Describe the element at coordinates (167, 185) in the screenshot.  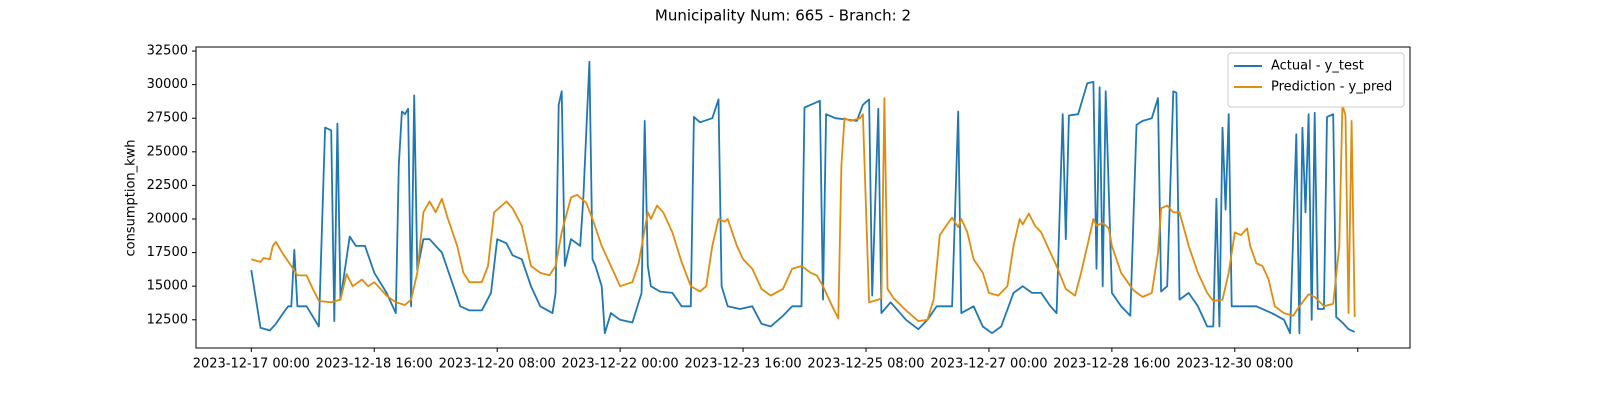
I see `y-tick-label: 22500` at that location.